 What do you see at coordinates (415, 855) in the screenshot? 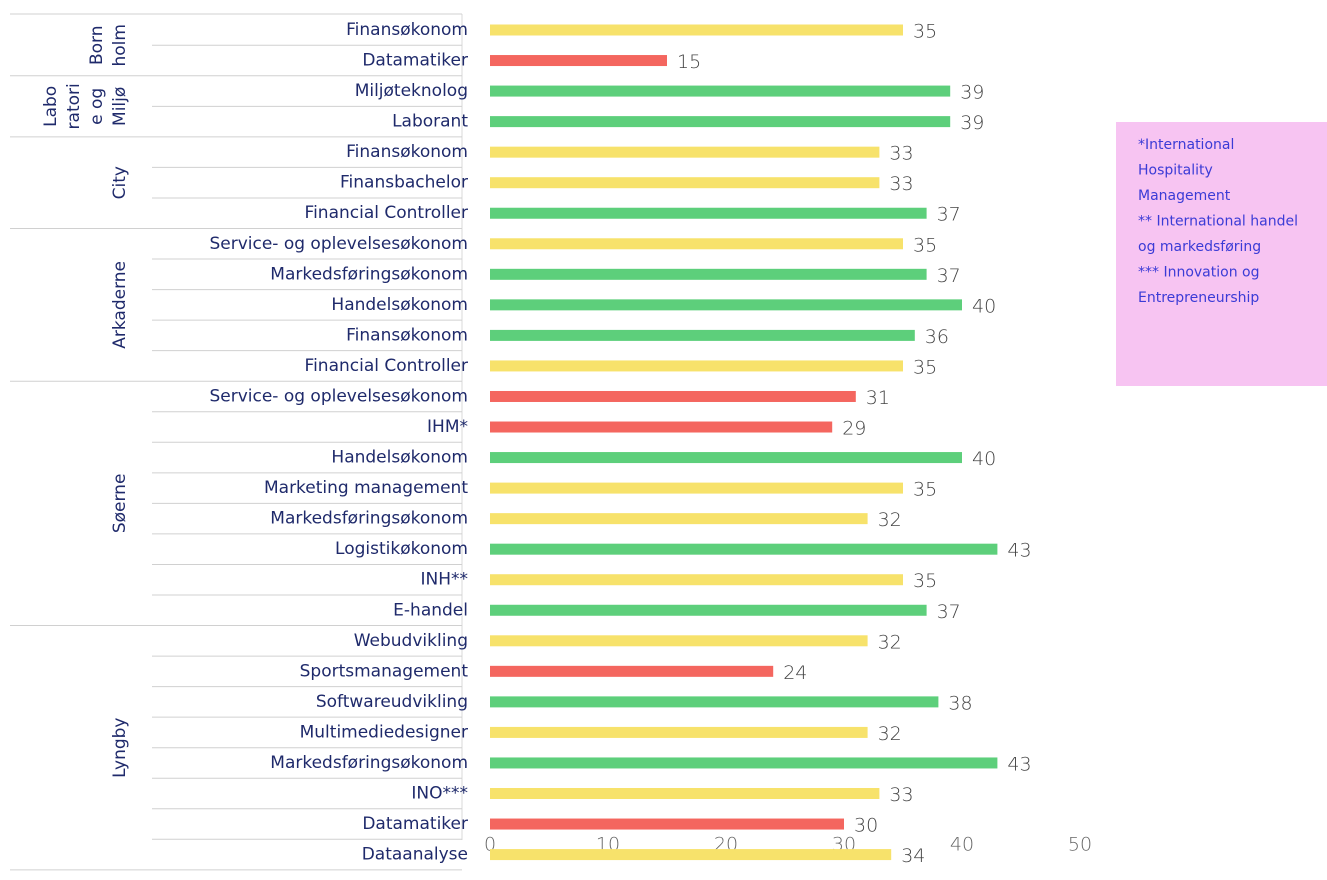
I see `category-label: Dataanalyse` at bounding box center [415, 855].